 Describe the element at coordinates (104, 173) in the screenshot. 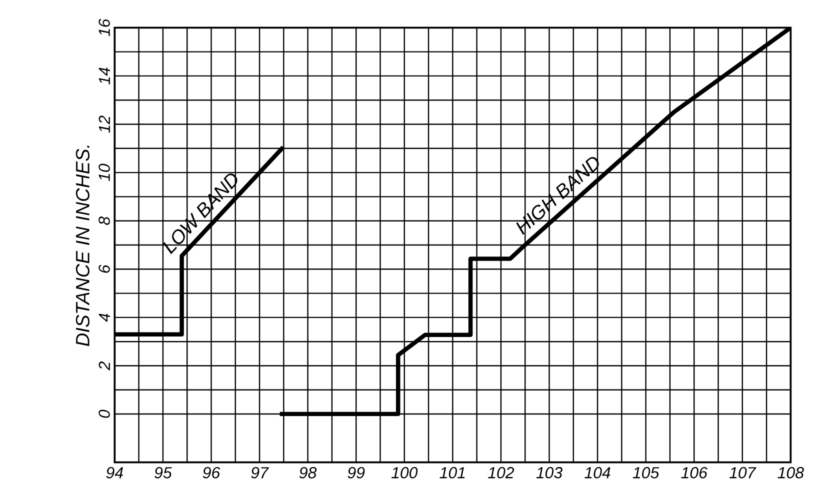

I see `y-tick-label: 10` at that location.